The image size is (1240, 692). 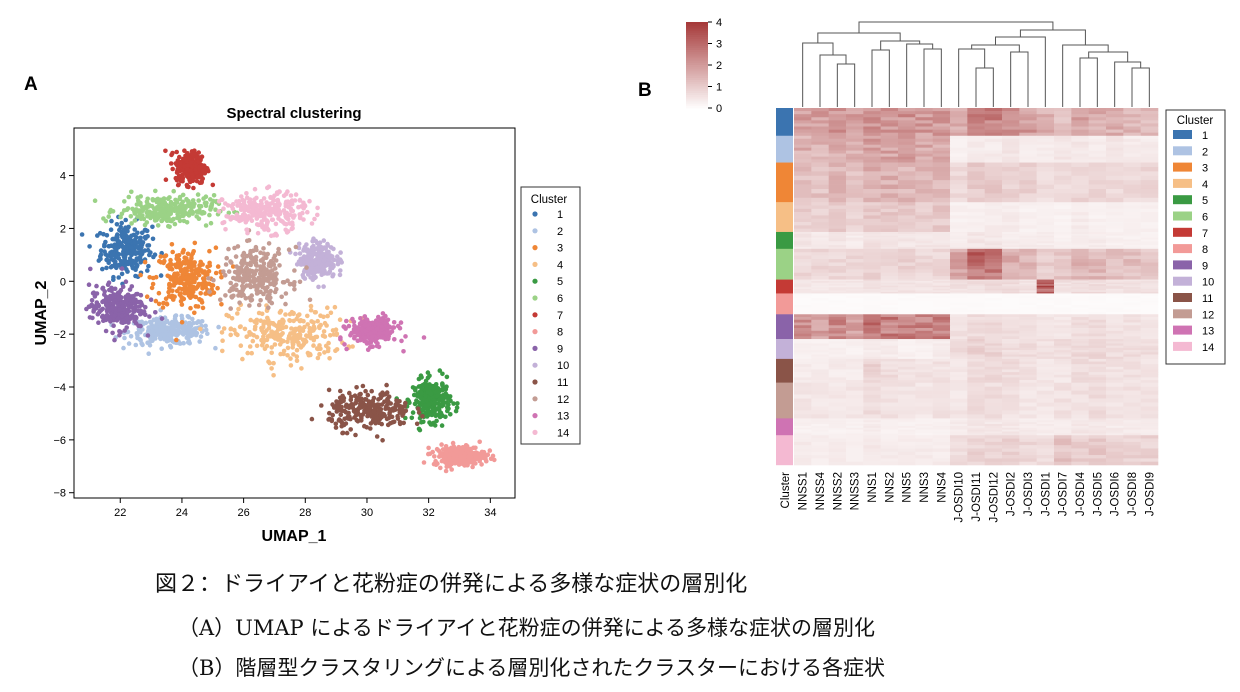 What do you see at coordinates (976, 64) in the screenshot?
I see `column-dendrogram` at bounding box center [976, 64].